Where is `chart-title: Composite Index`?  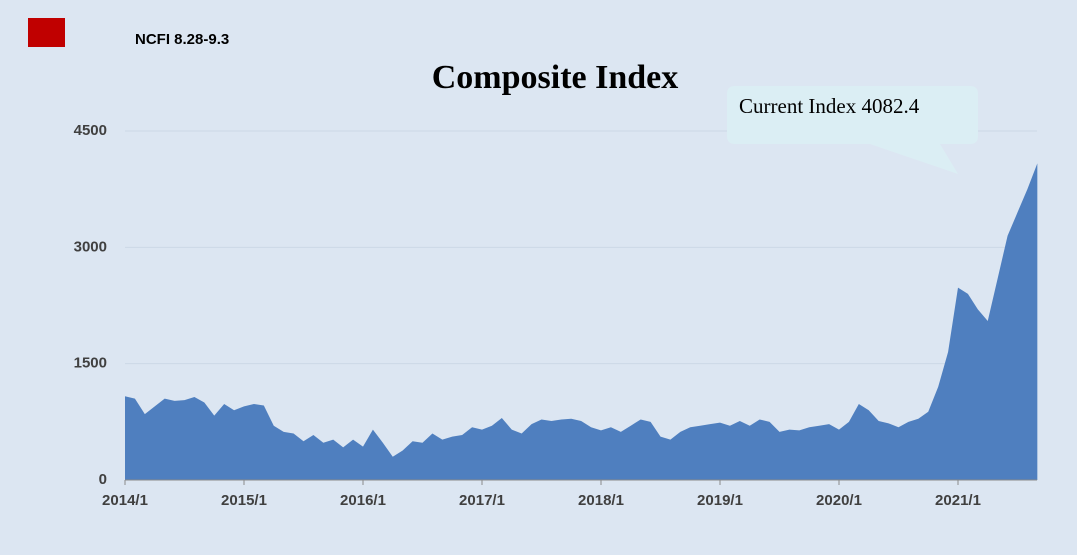 chart-title: Composite Index is located at coordinates (555, 77).